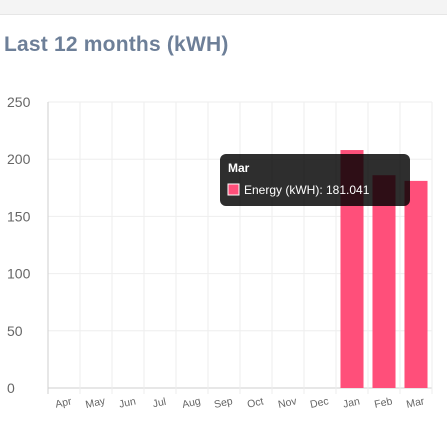 Image resolution: width=447 pixels, height=442 pixels. Describe the element at coordinates (255, 402) in the screenshot. I see `x-tick-label: Oct` at that location.